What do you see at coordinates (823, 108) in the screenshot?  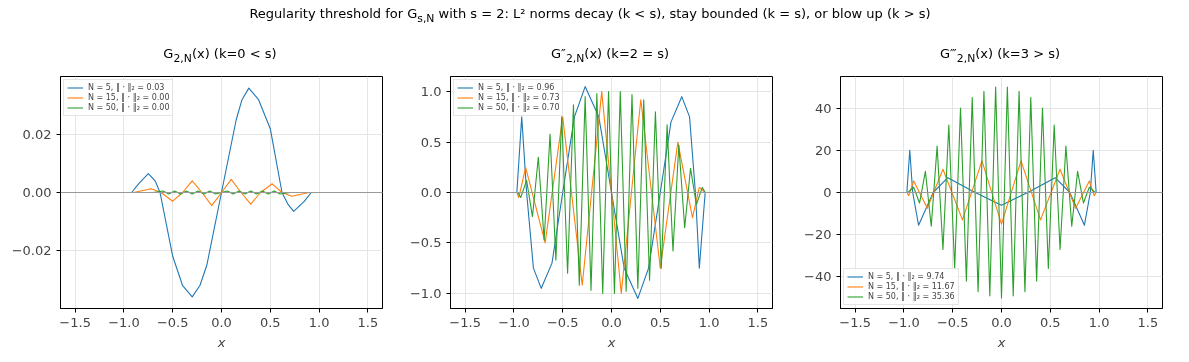 I see `y-tick-label: 40` at bounding box center [823, 108].